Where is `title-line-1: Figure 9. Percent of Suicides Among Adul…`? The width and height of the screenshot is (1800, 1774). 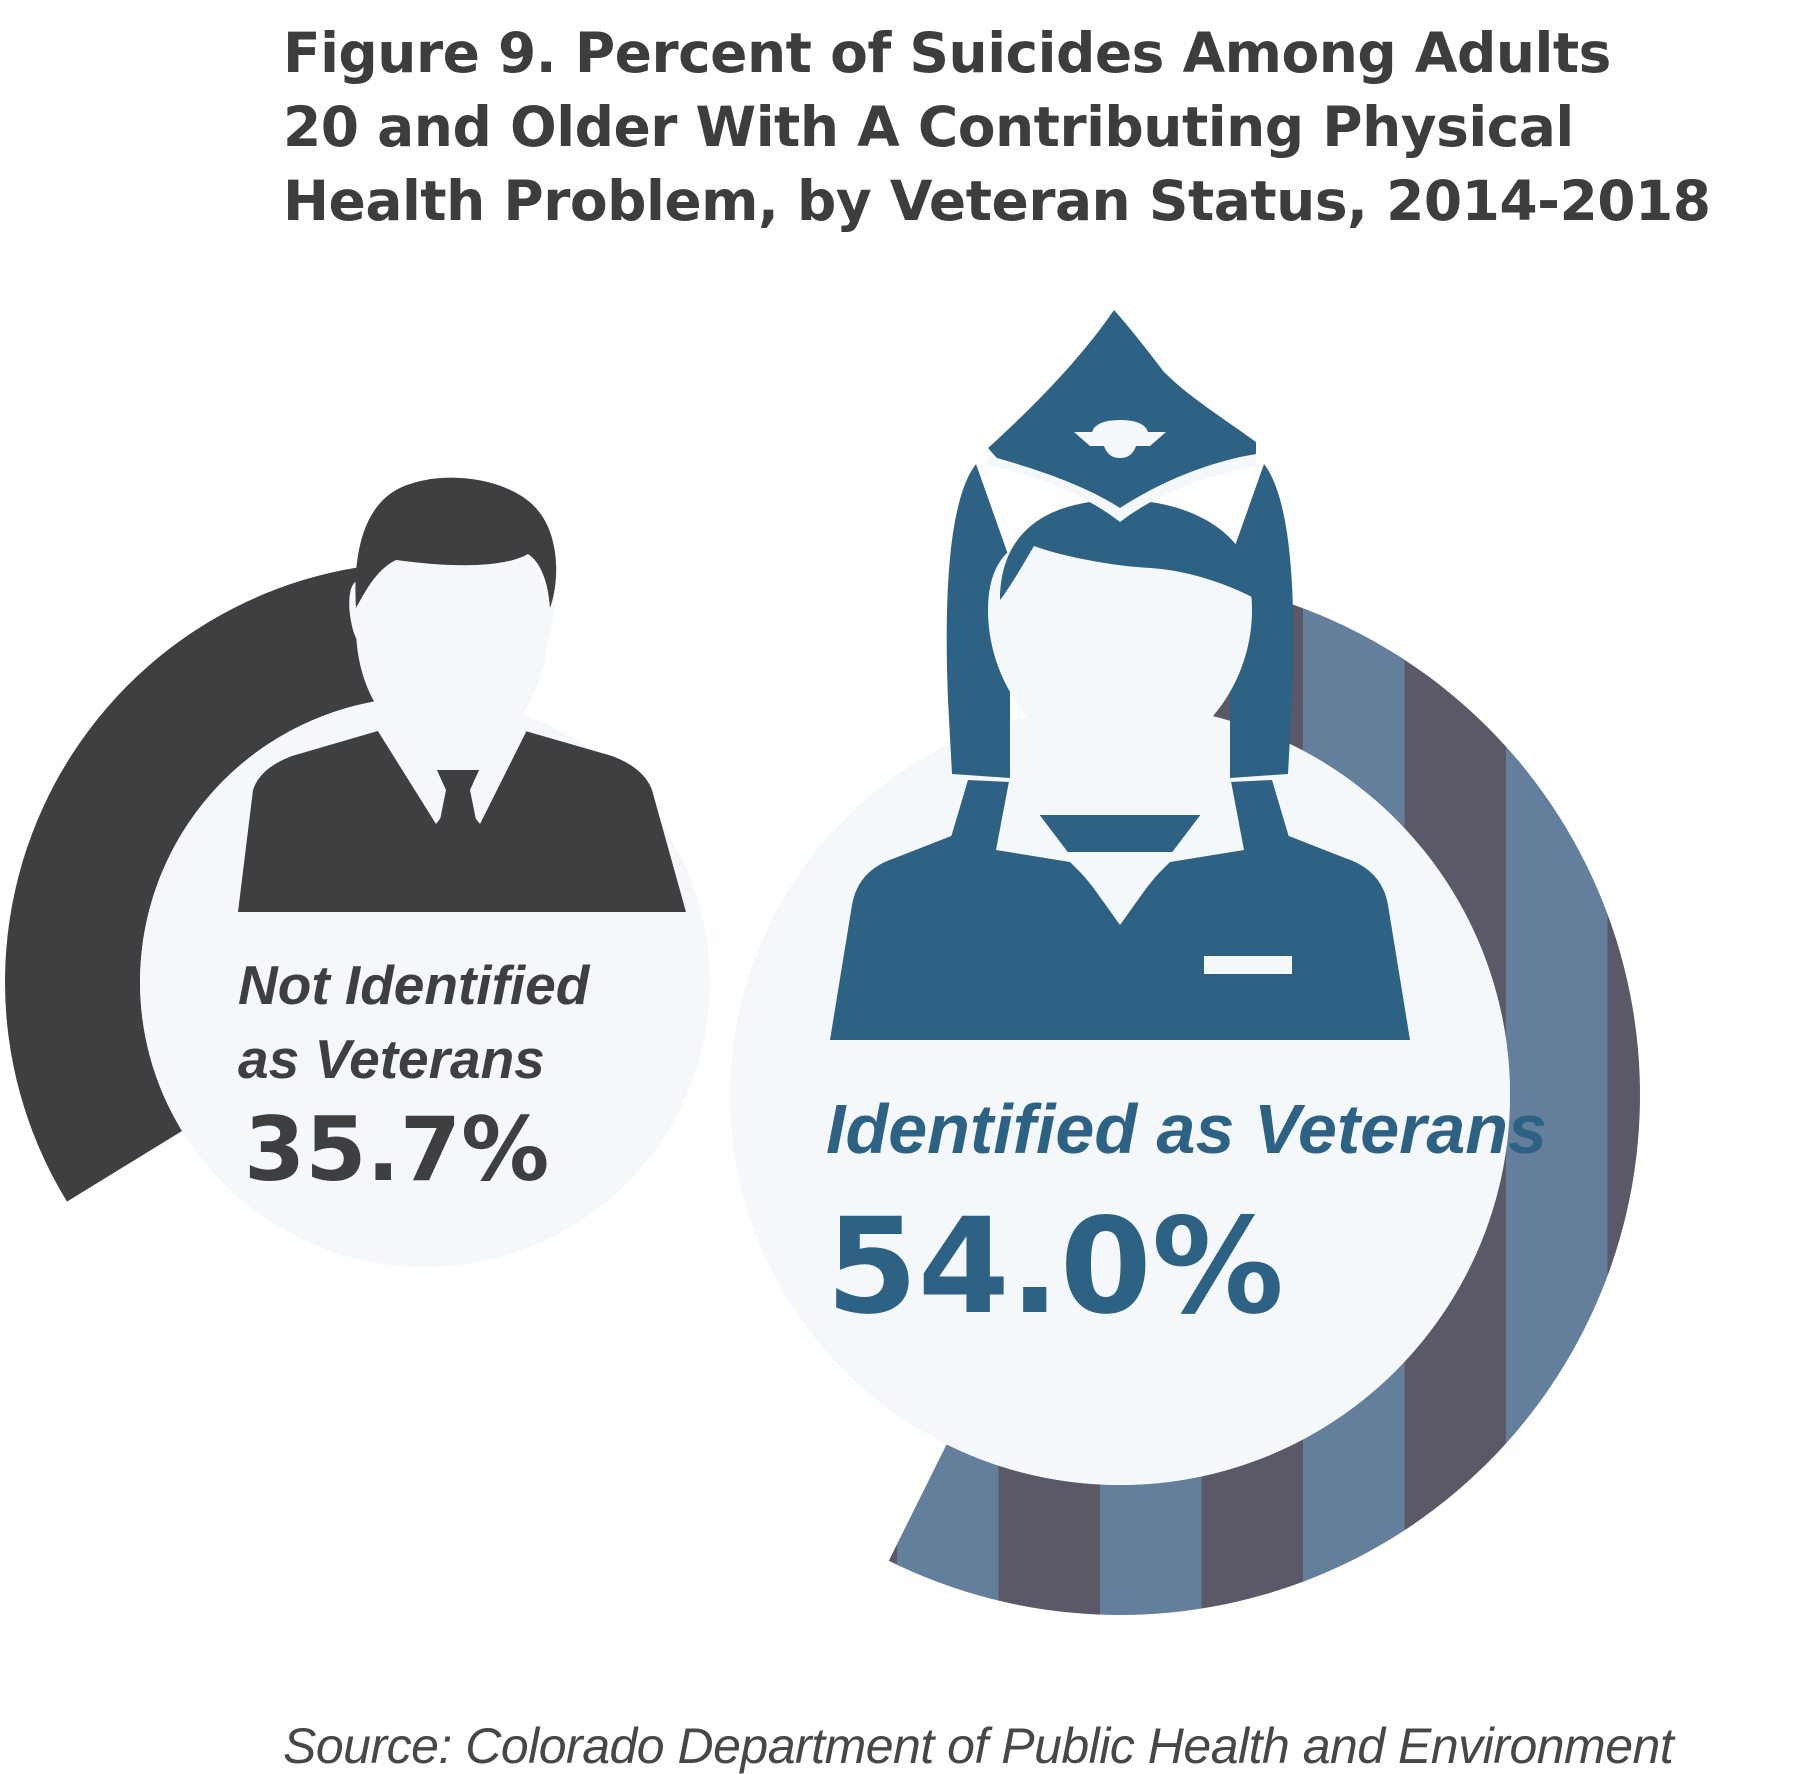
title-line-1: Figure 9. Percent of Suicides Among Adul… is located at coordinates (947, 53).